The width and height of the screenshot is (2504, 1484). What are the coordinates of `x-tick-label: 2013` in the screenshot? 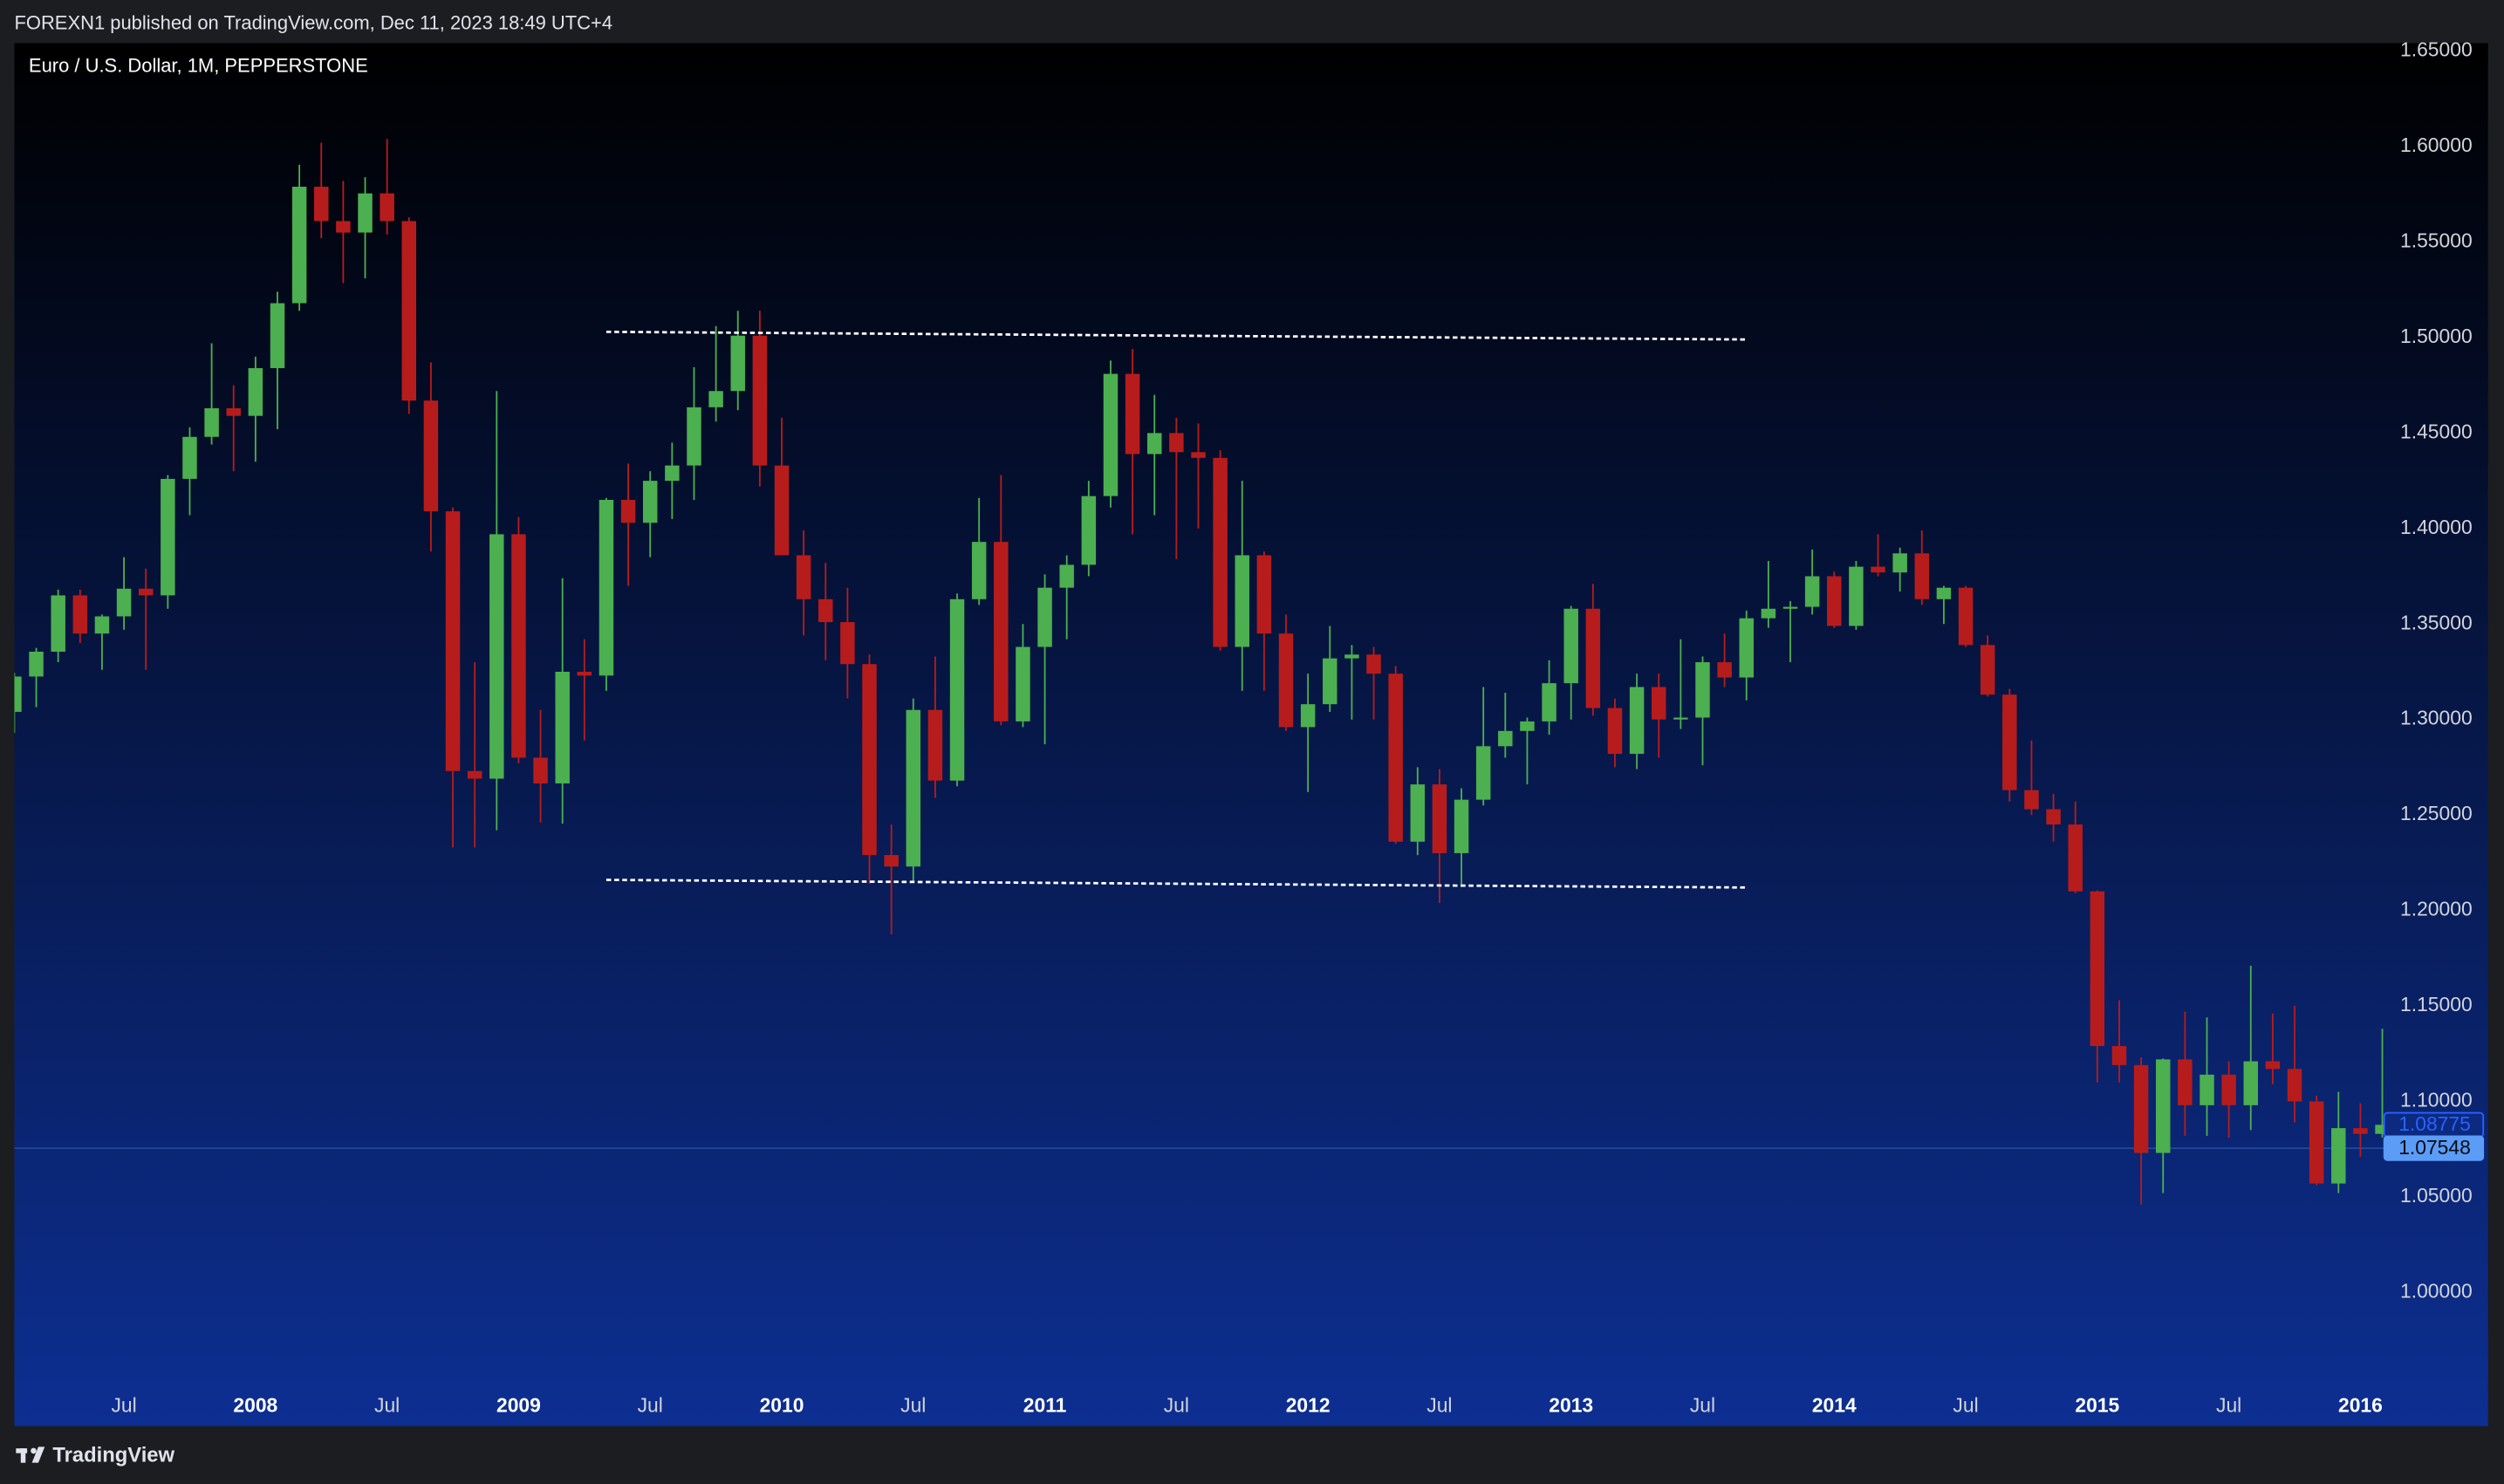 It's located at (1571, 1405).